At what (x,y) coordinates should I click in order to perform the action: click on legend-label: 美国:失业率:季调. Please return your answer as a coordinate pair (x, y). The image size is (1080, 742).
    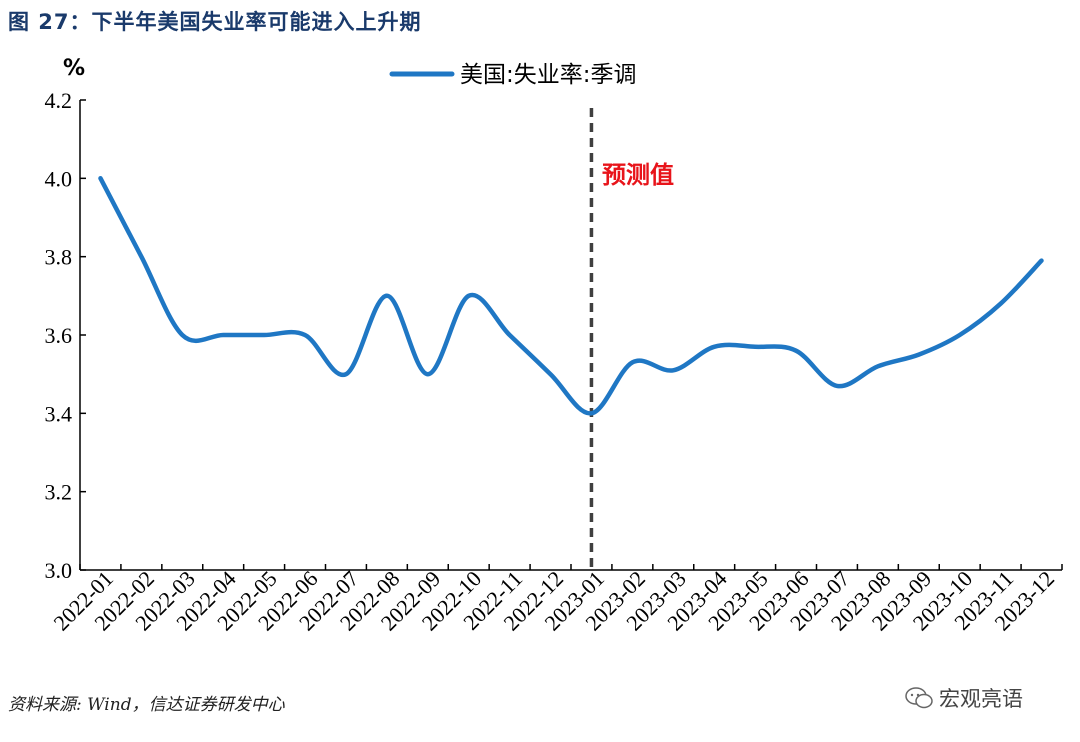
    Looking at the image, I should click on (548, 75).